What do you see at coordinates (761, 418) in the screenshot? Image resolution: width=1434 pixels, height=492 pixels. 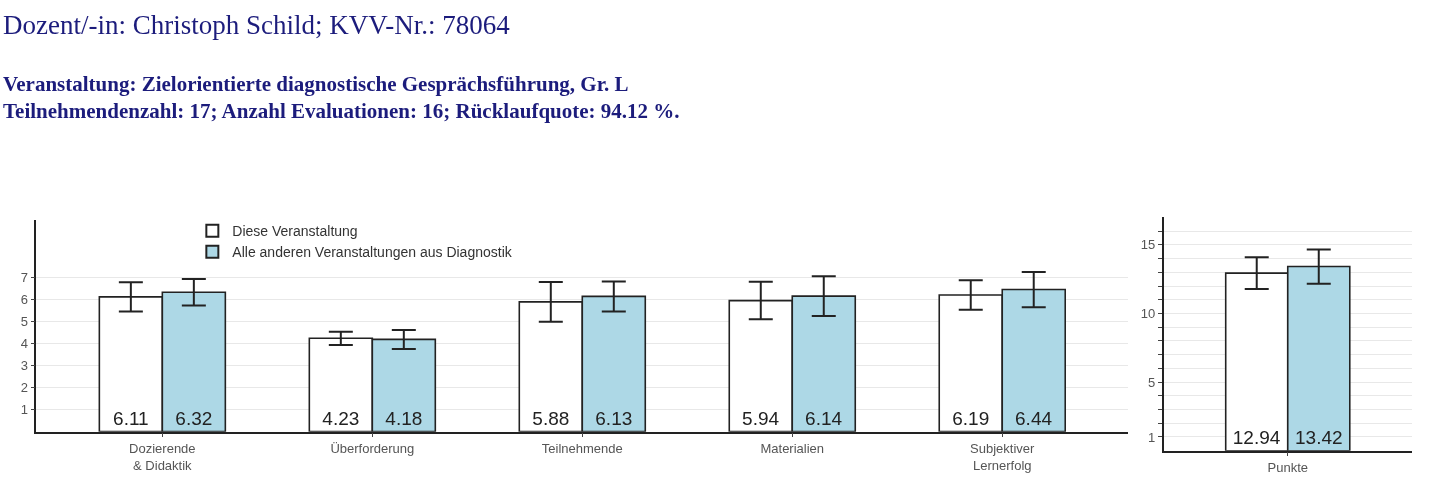 I see `data-label: 5.94` at bounding box center [761, 418].